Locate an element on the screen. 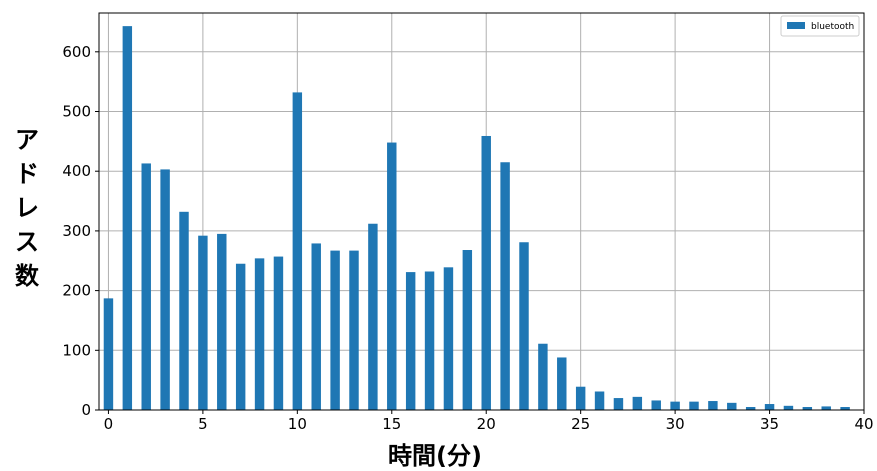 The height and width of the screenshot is (471, 877). legend-label-bluetooth: bluetooth is located at coordinates (832, 27).